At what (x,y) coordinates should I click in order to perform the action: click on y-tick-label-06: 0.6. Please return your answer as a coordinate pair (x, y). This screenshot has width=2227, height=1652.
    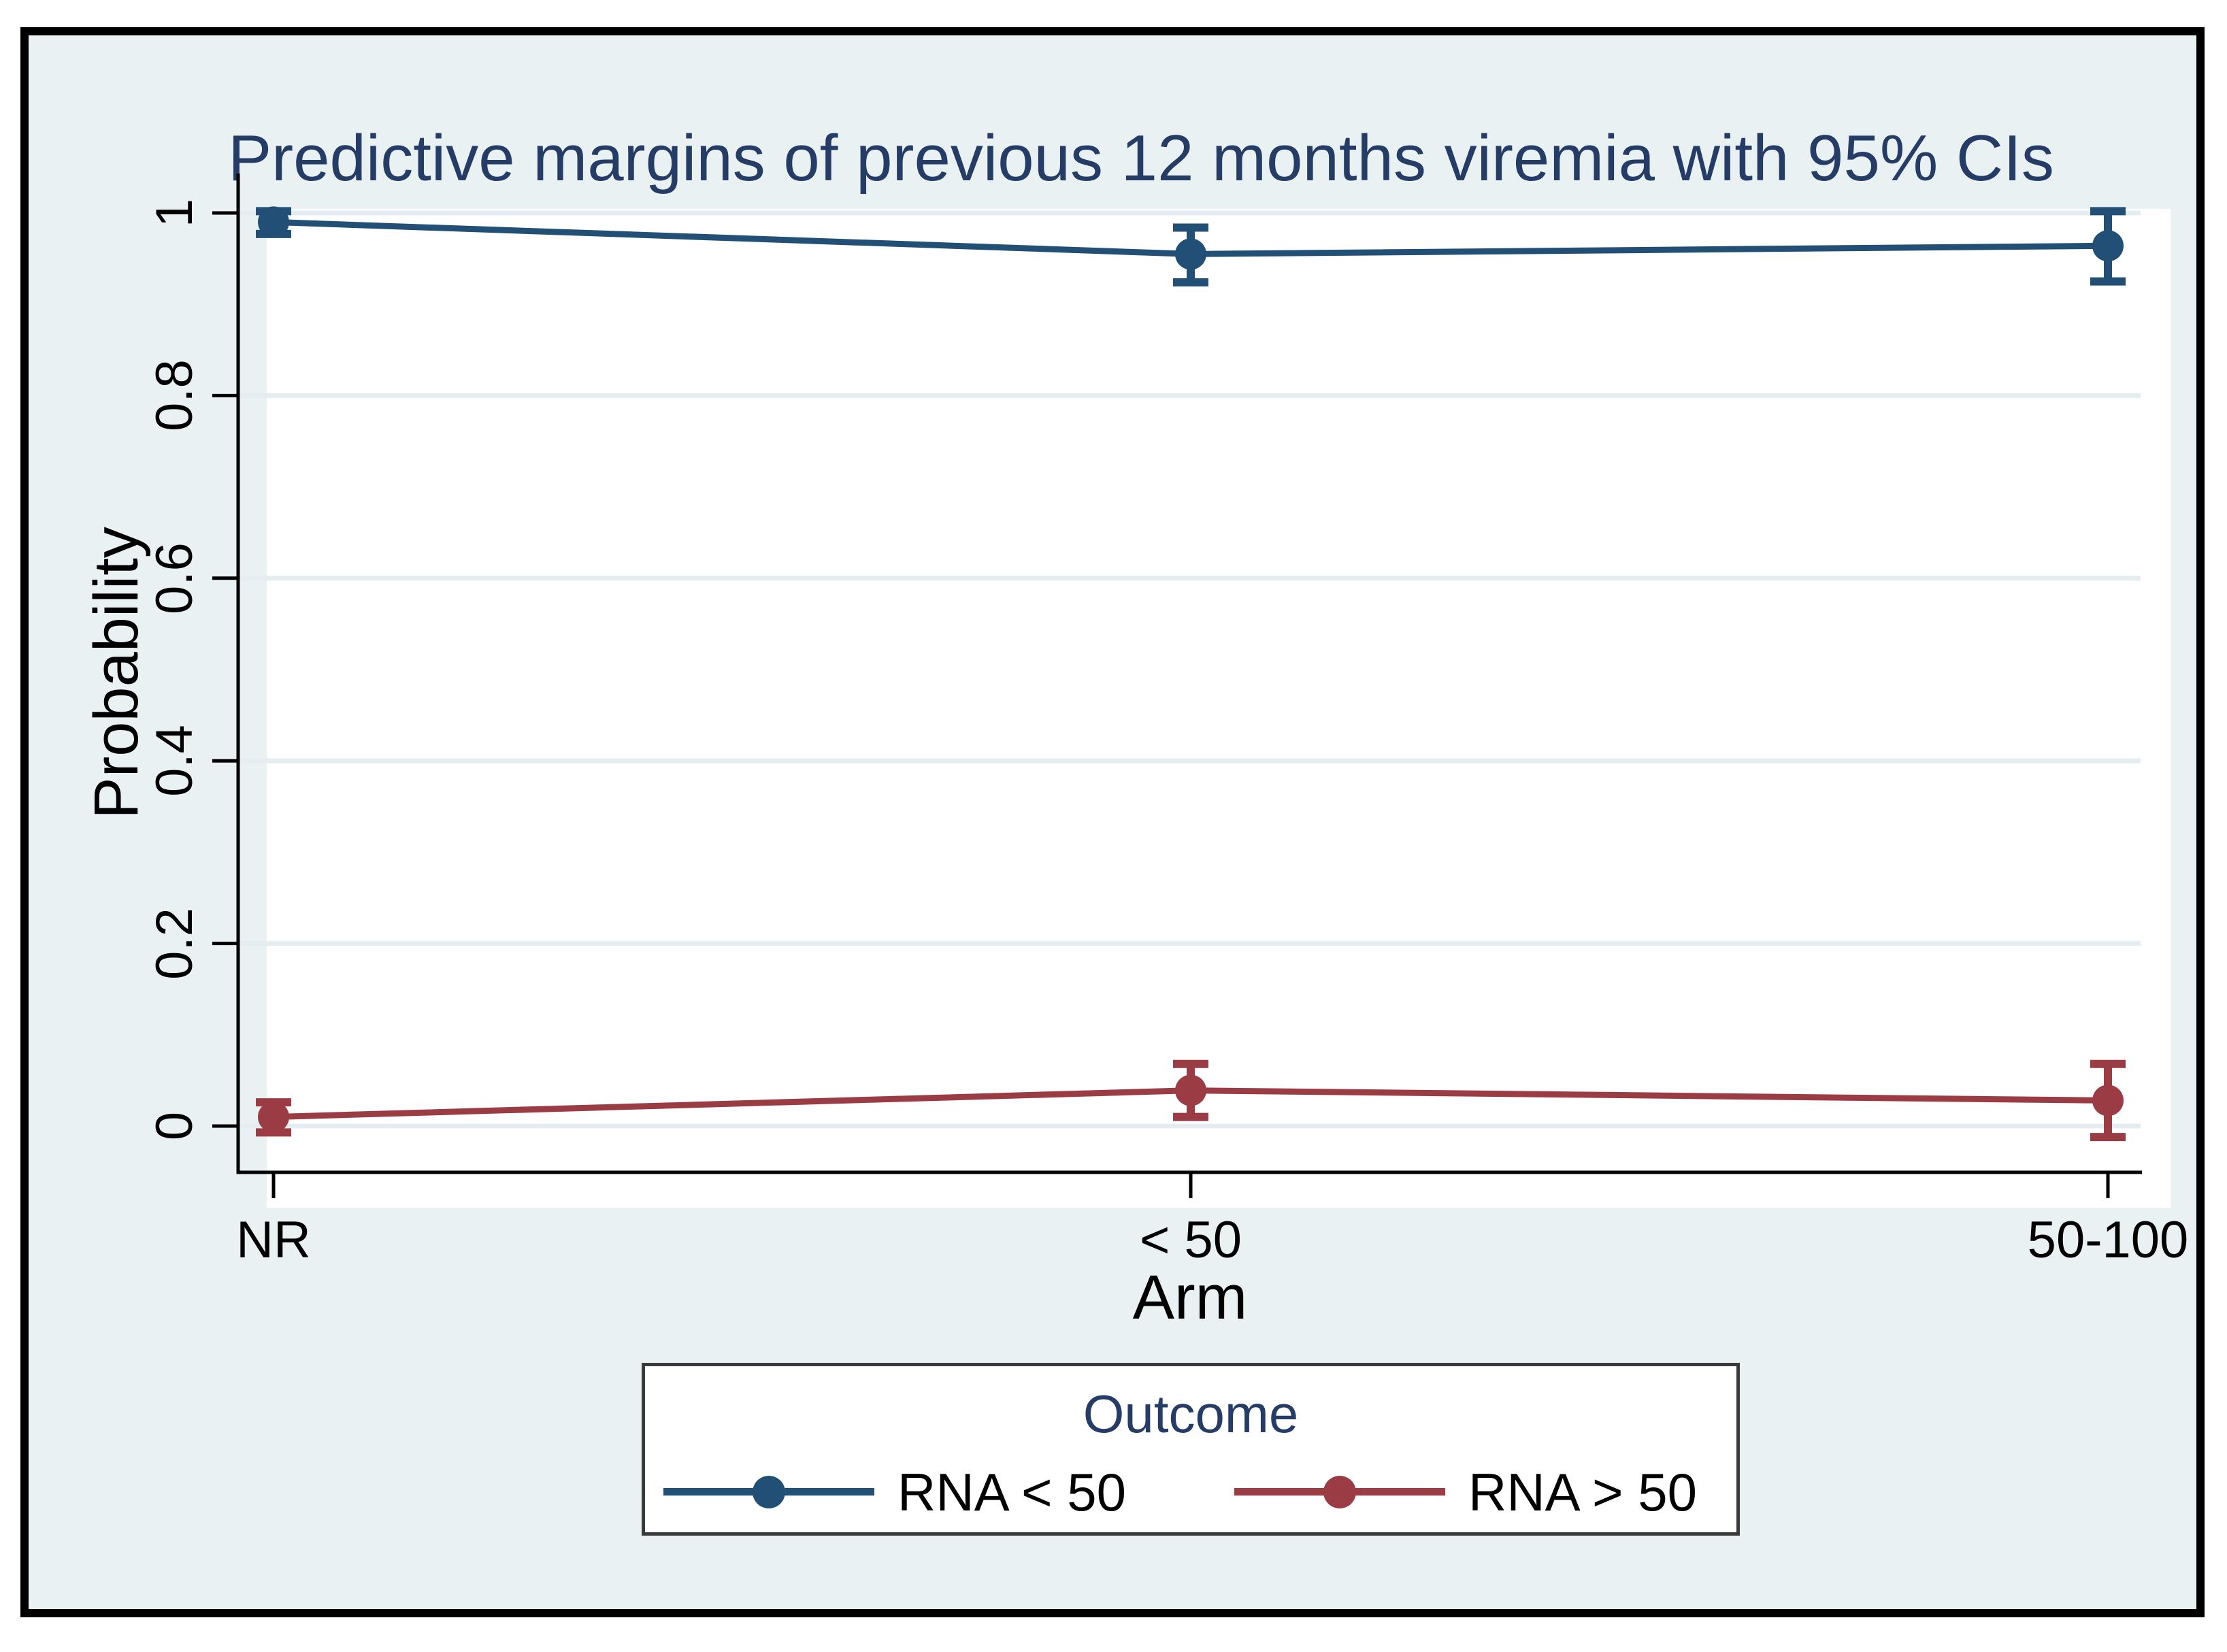
    Looking at the image, I should click on (175, 578).